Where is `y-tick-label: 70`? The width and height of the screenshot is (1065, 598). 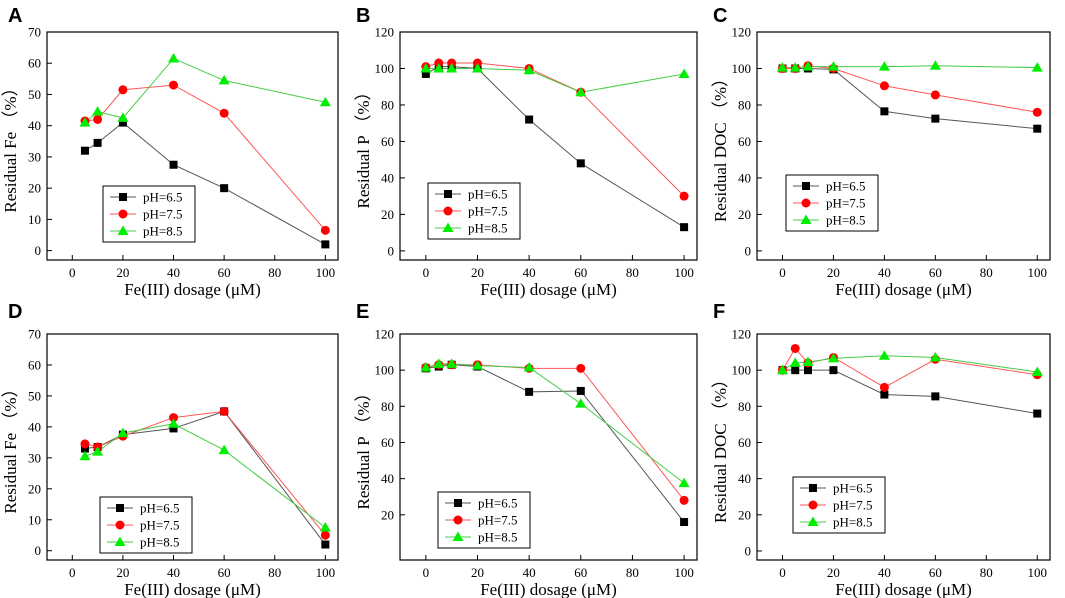
y-tick-label: 70 is located at coordinates (34, 334).